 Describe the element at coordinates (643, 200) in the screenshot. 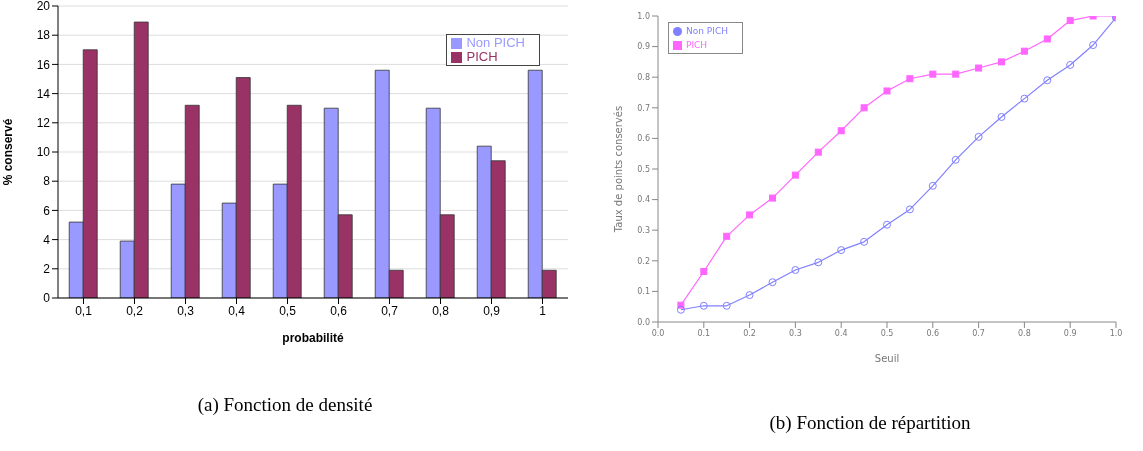

I see `y-tick-label: 0.4` at that location.